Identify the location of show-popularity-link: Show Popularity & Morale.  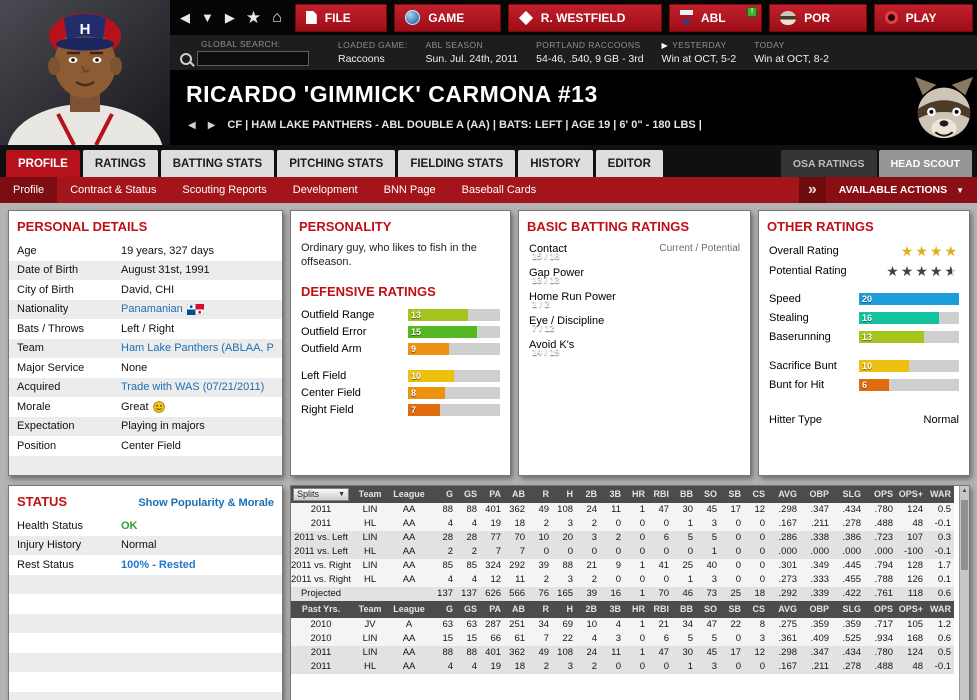
(206, 503).